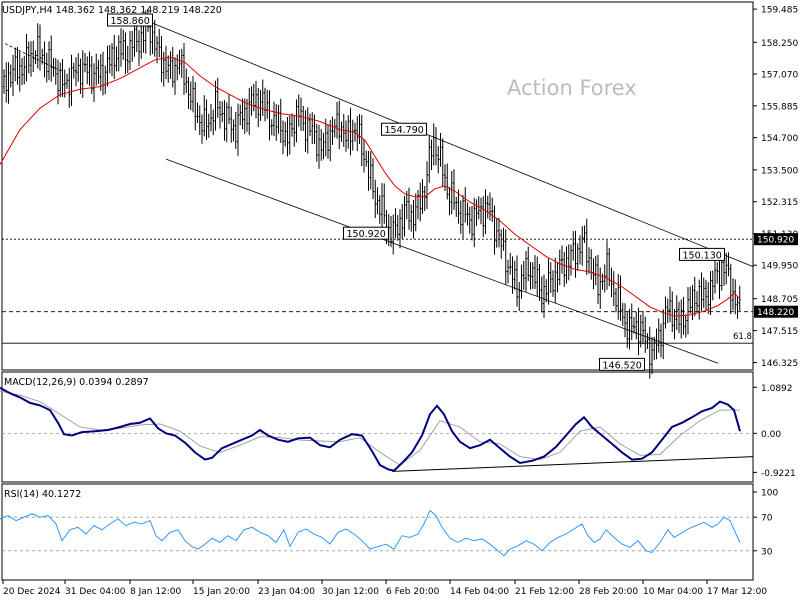 This screenshot has width=800, height=604. What do you see at coordinates (413, 592) in the screenshot?
I see `x-tick-label: 6 Feb 20:00` at bounding box center [413, 592].